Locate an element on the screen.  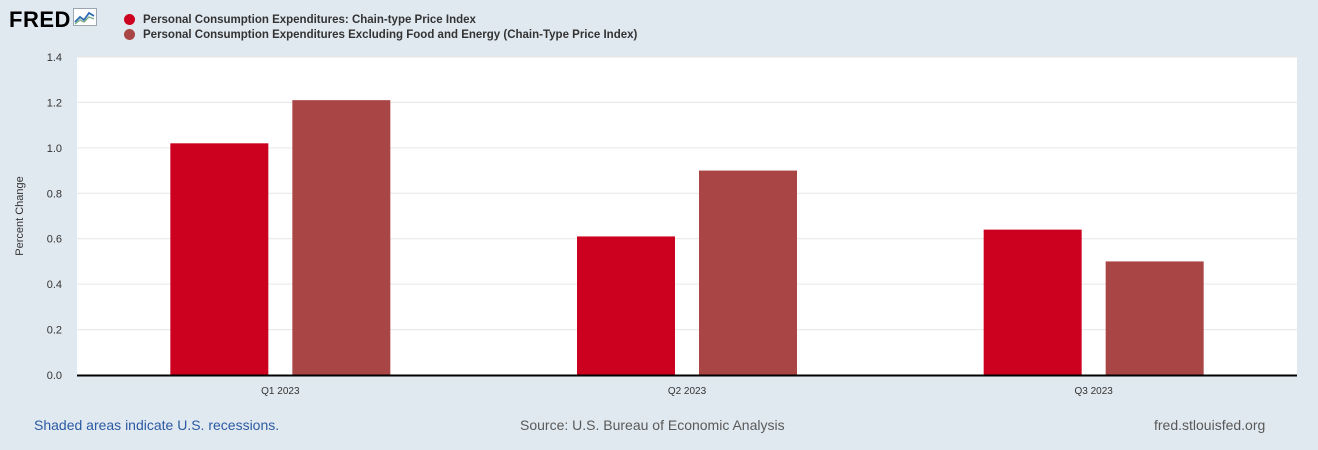
fred-logo: FRED is located at coordinates (53, 19).